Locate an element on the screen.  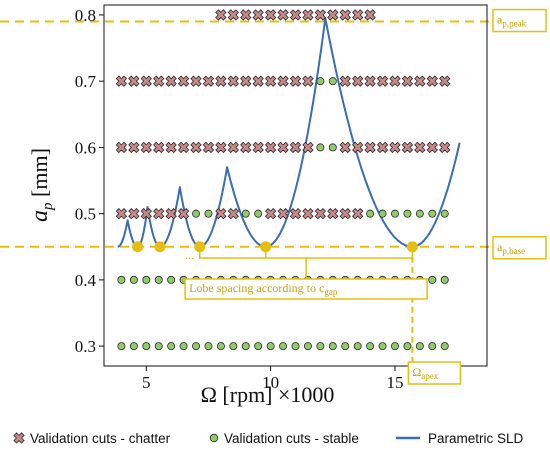
x-axis-title: Ω [rpm] ×1000 is located at coordinates (268, 394).